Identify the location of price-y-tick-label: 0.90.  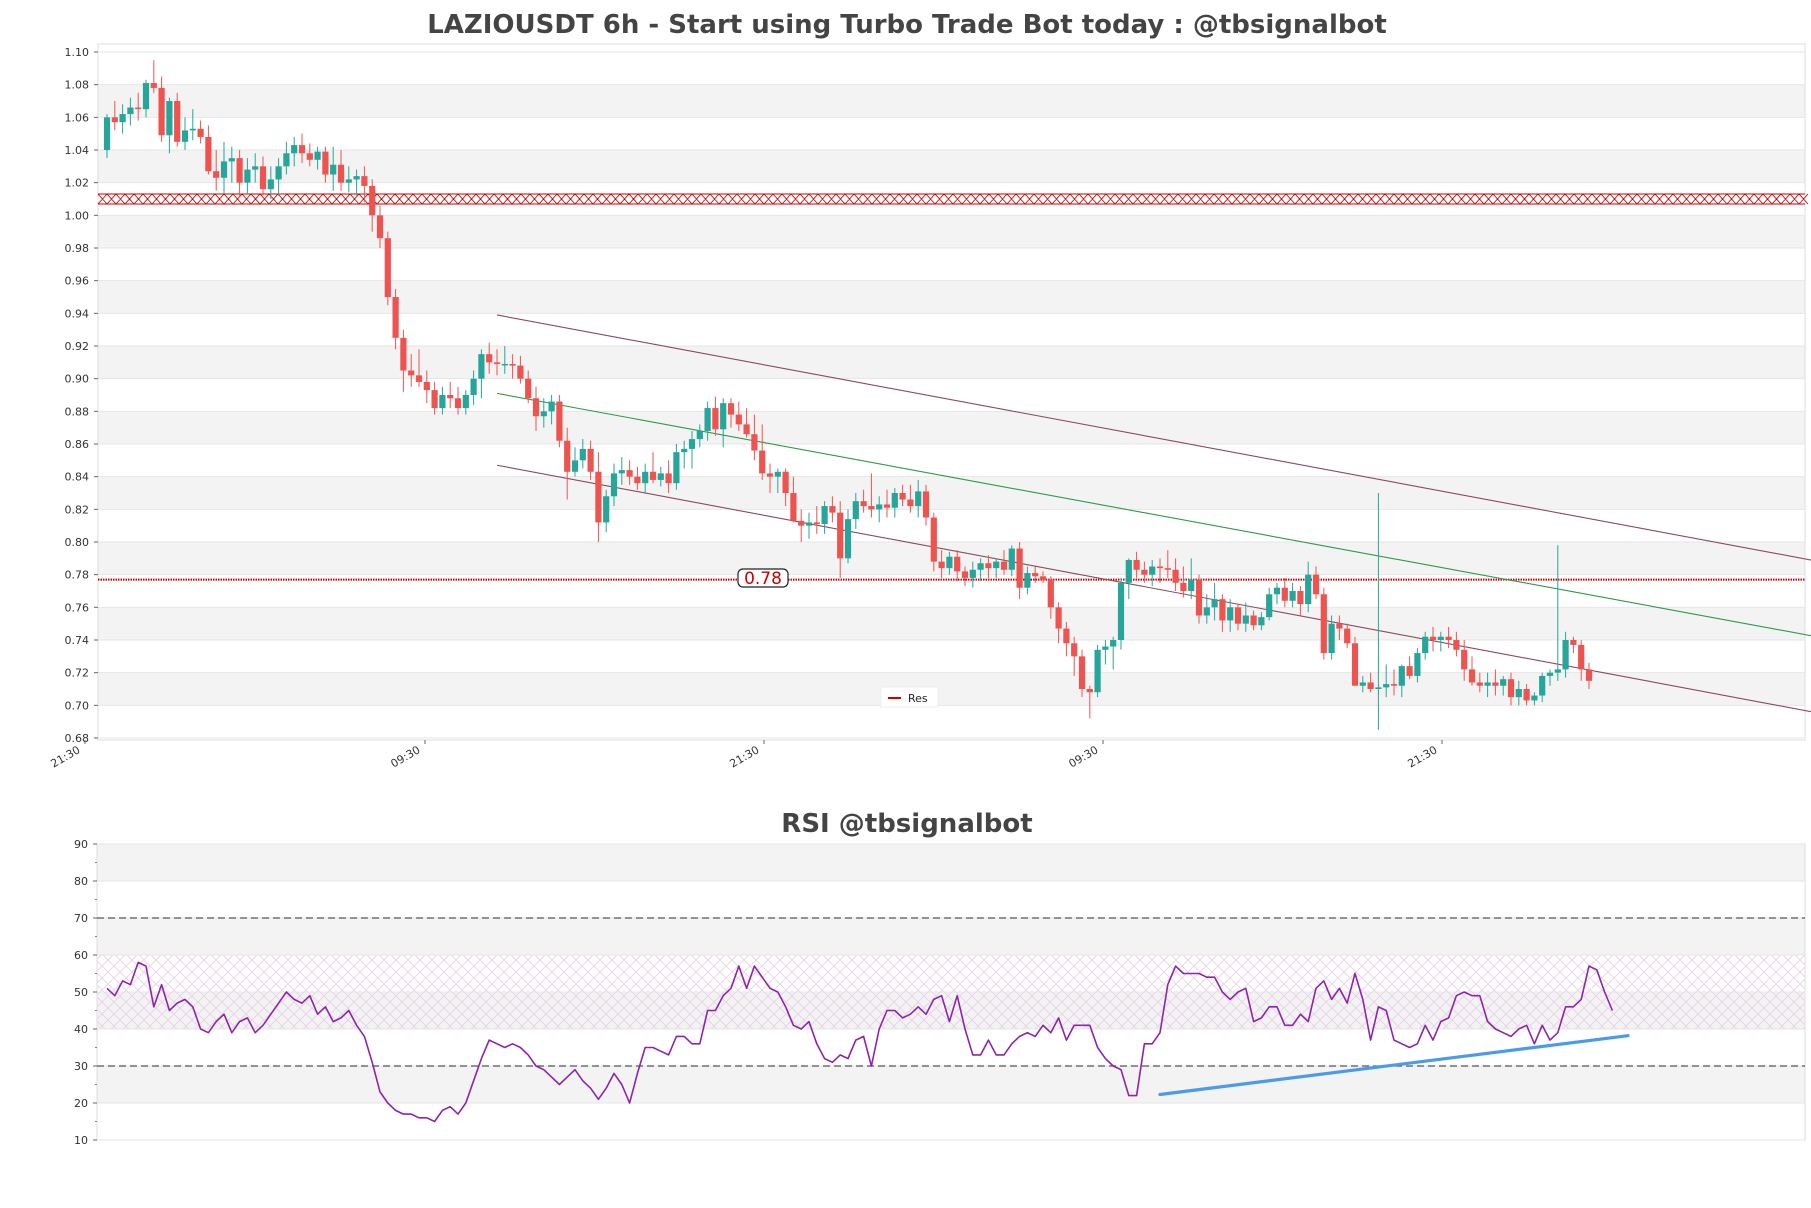
(77, 379).